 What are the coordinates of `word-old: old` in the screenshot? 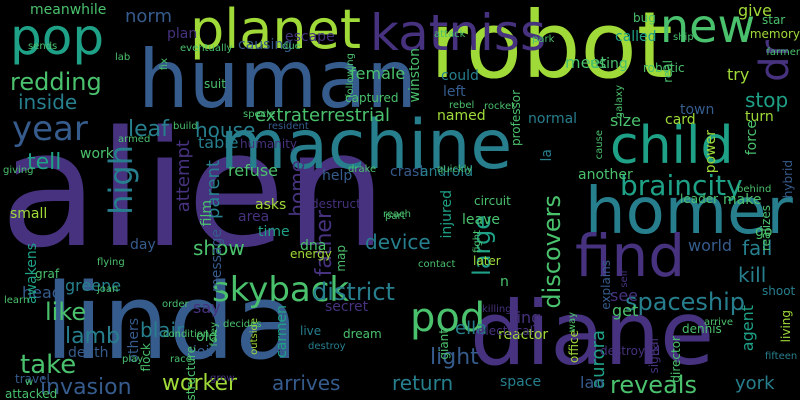 It's located at (207, 337).